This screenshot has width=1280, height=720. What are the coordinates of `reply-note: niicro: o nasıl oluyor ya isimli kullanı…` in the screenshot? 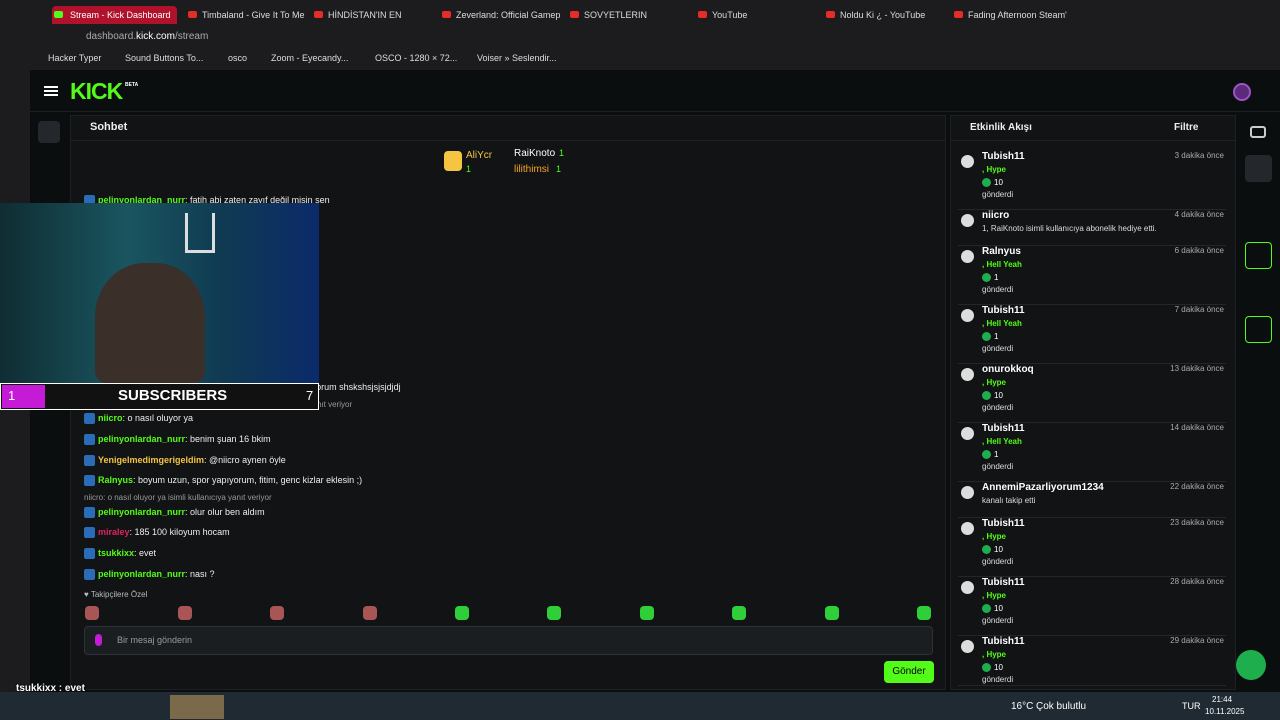 It's located at (178, 497).